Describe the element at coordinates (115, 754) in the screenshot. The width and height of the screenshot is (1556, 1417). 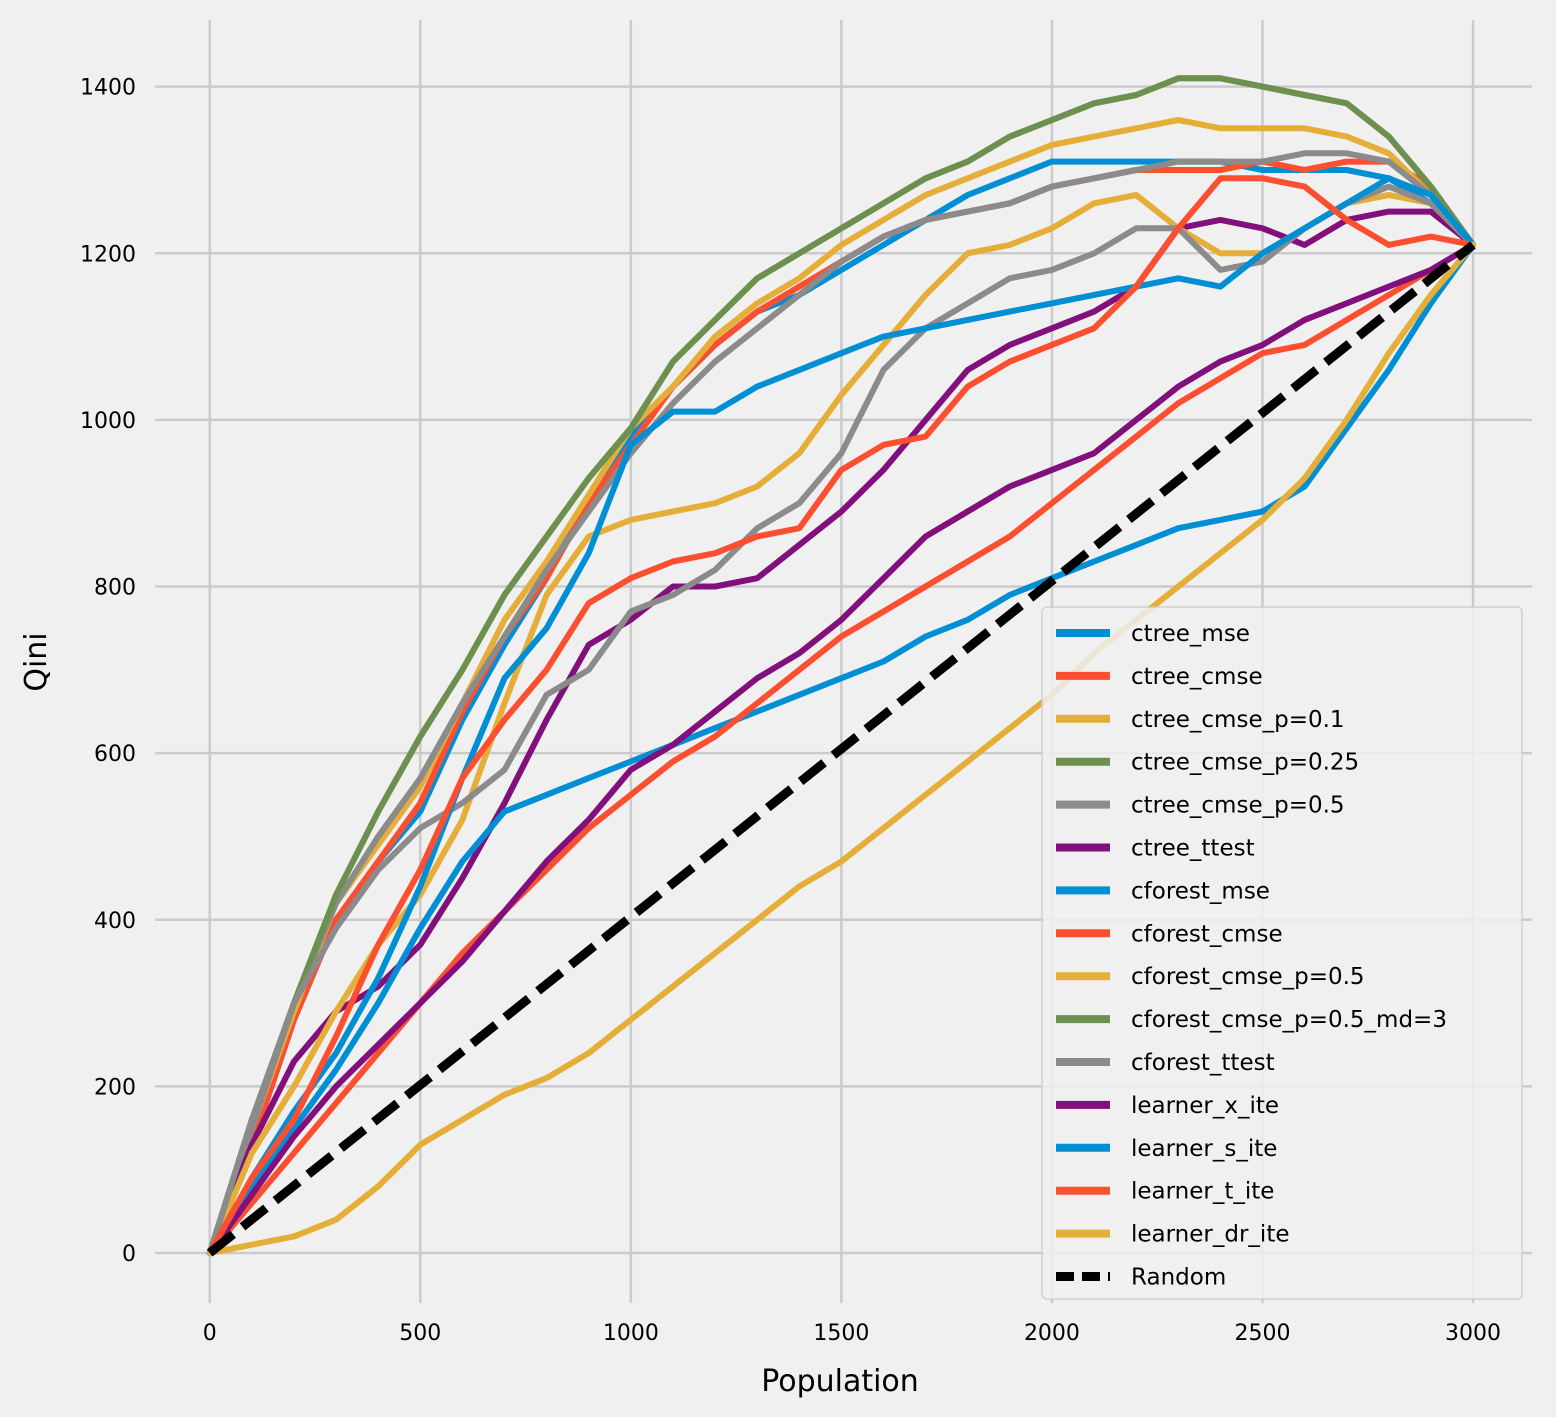
I see `y-tick-label: 600` at that location.